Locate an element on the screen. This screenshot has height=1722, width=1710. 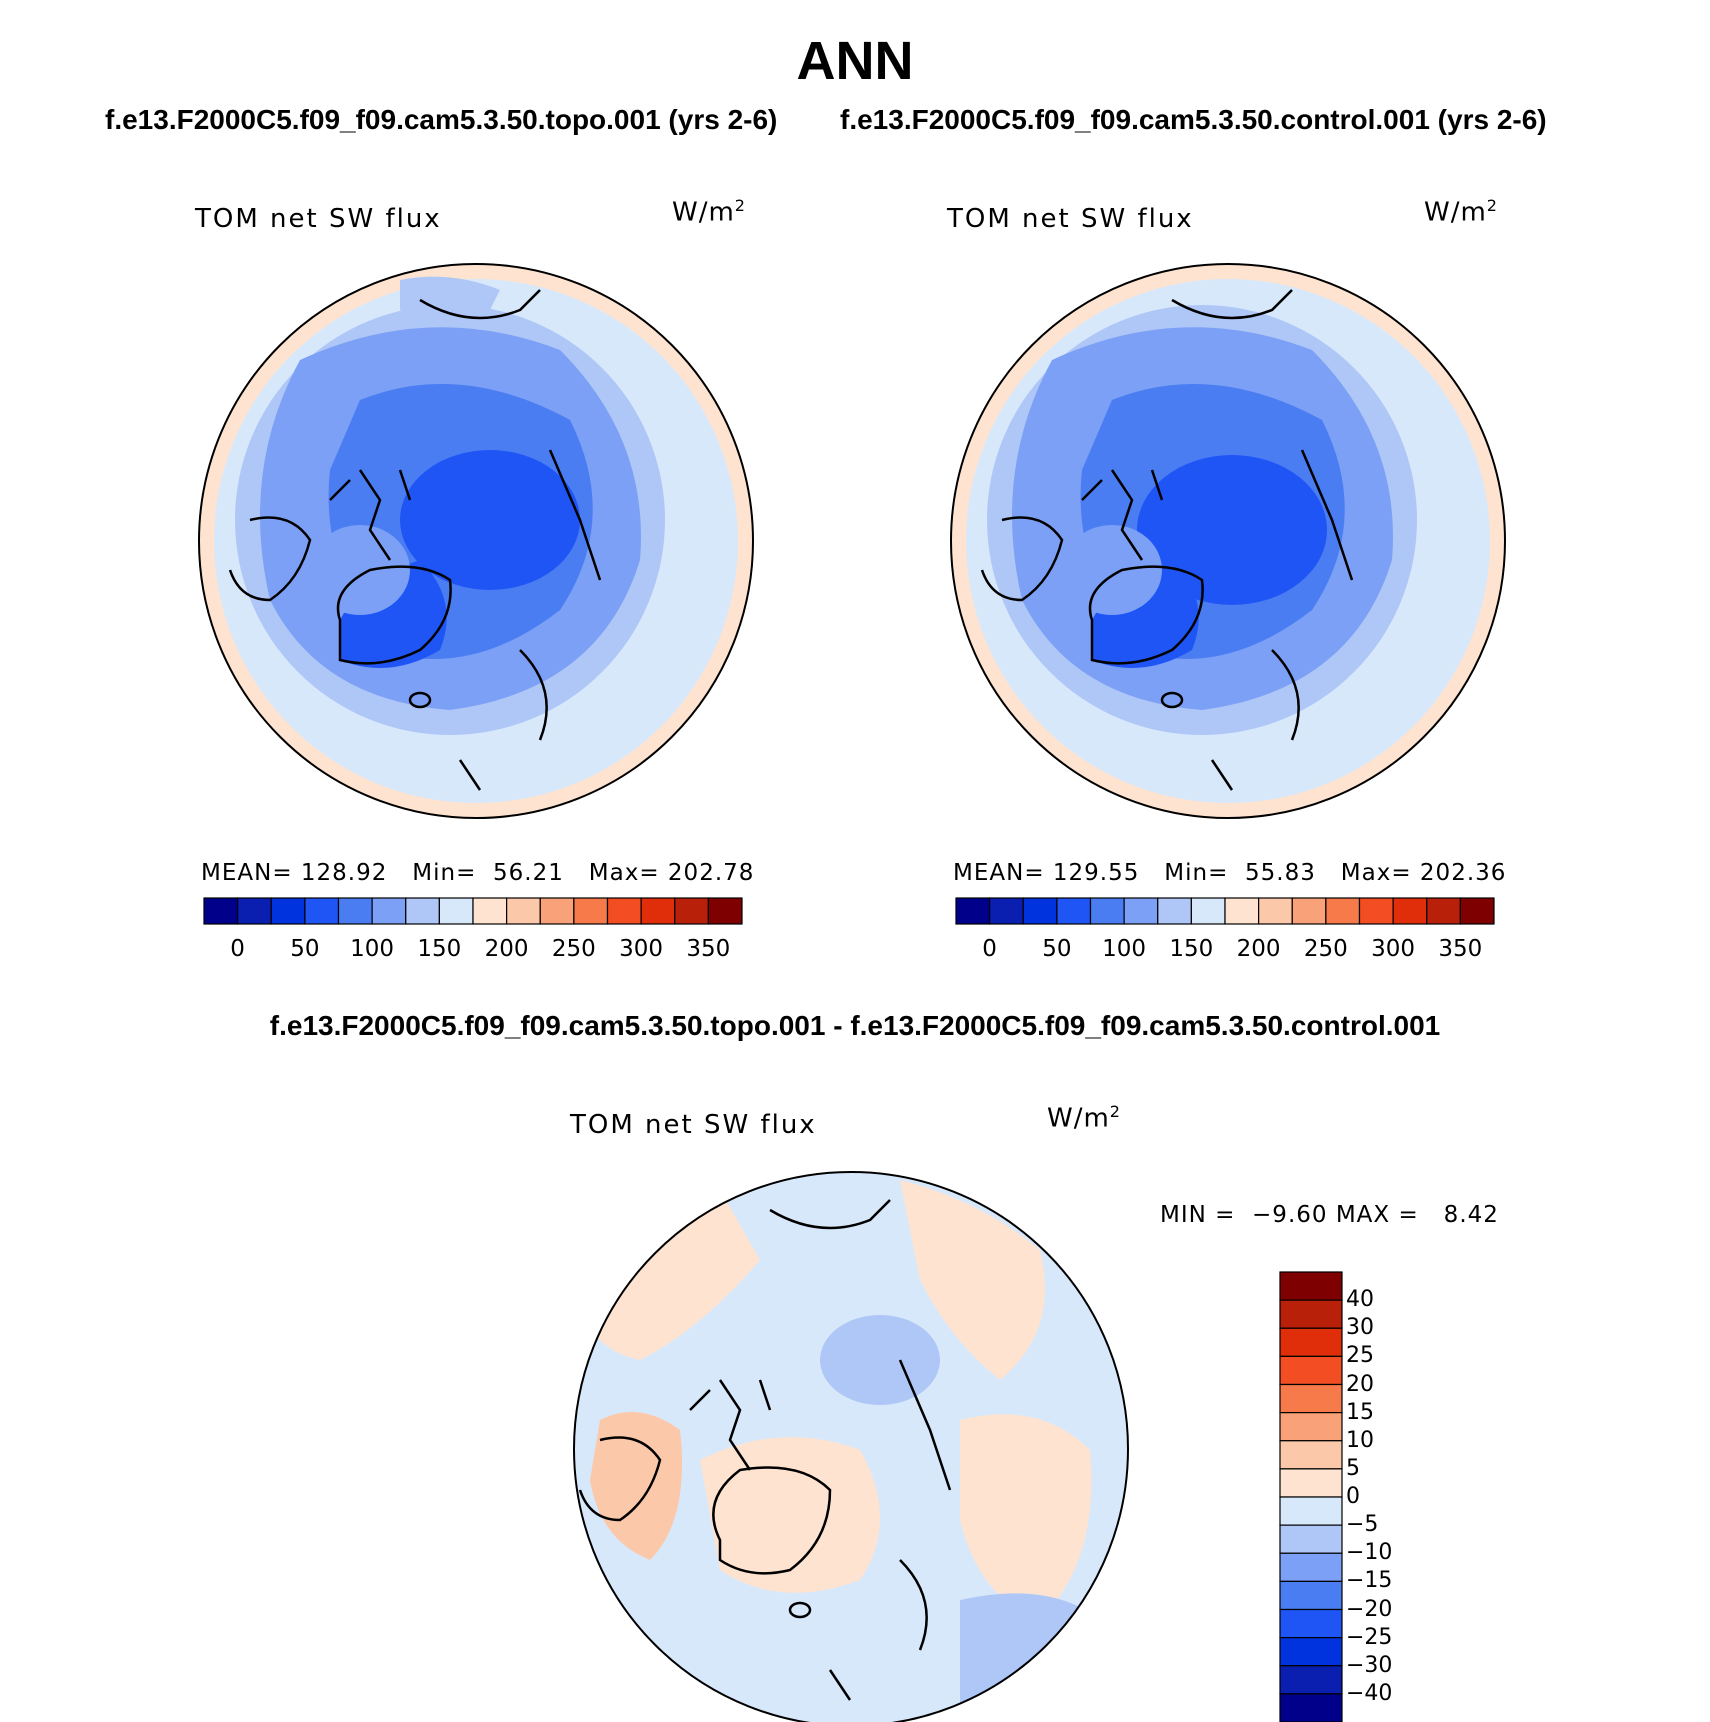
difference-colorbar is located at coordinates (1311, 1496).